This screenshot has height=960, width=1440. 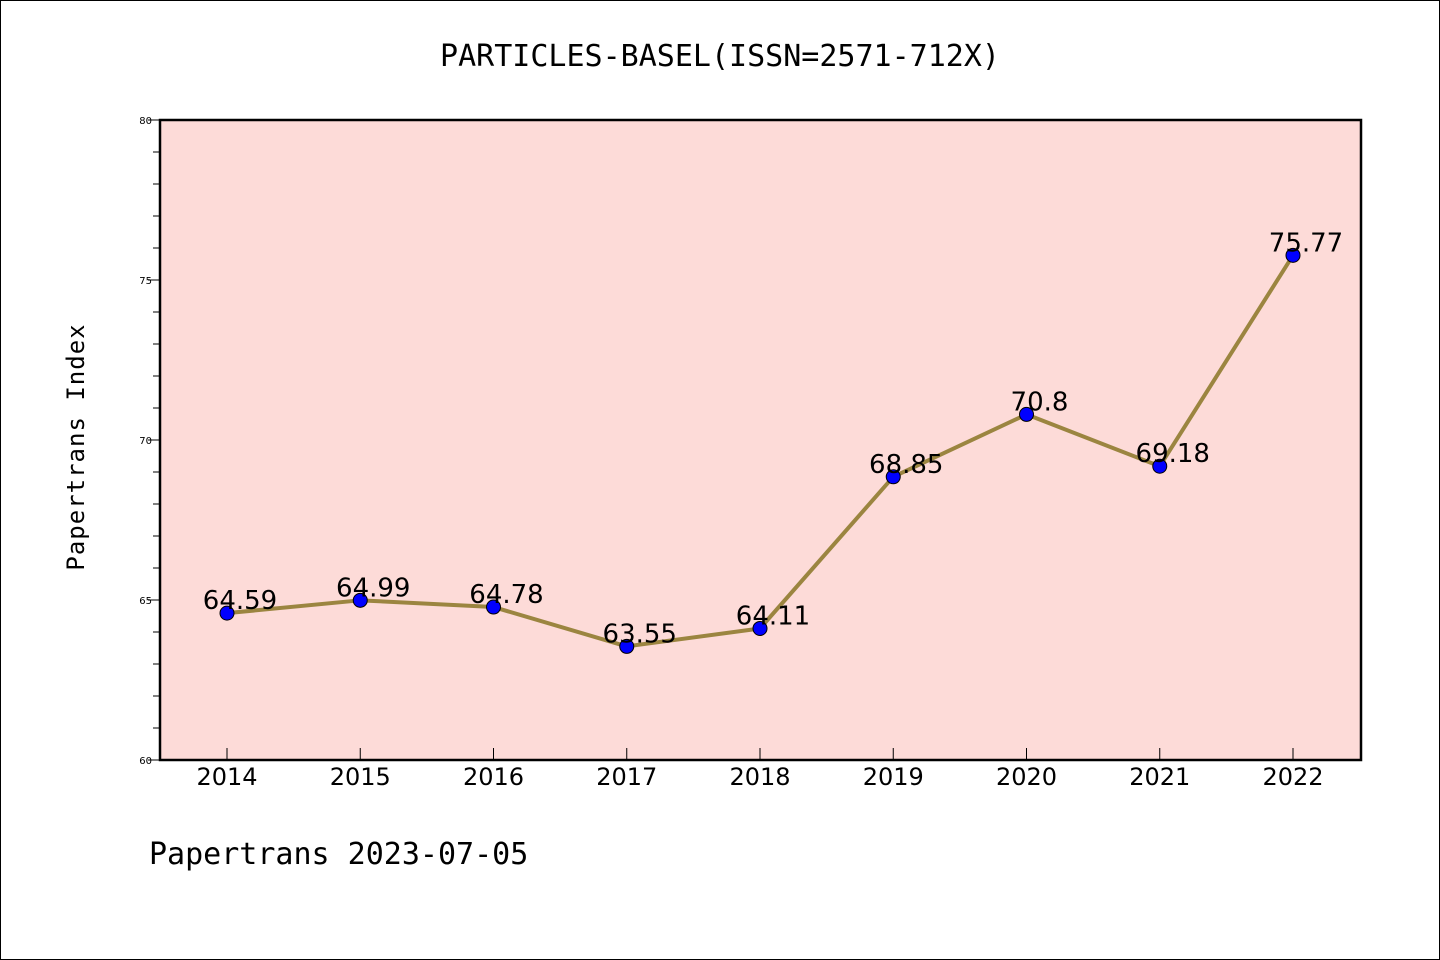 I want to click on x-axis: 2014 2015 2016 2017 2018 2019 2020 2021 2022, so click(x=760, y=769).